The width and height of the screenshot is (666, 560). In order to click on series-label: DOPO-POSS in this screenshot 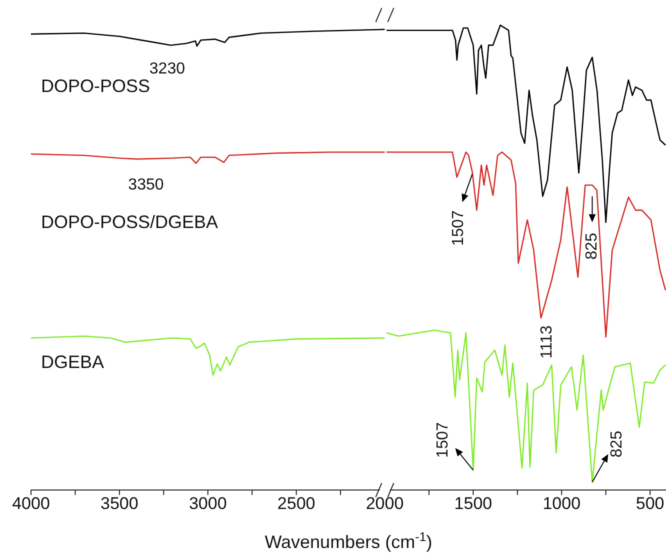, I will do `click(95, 86)`.